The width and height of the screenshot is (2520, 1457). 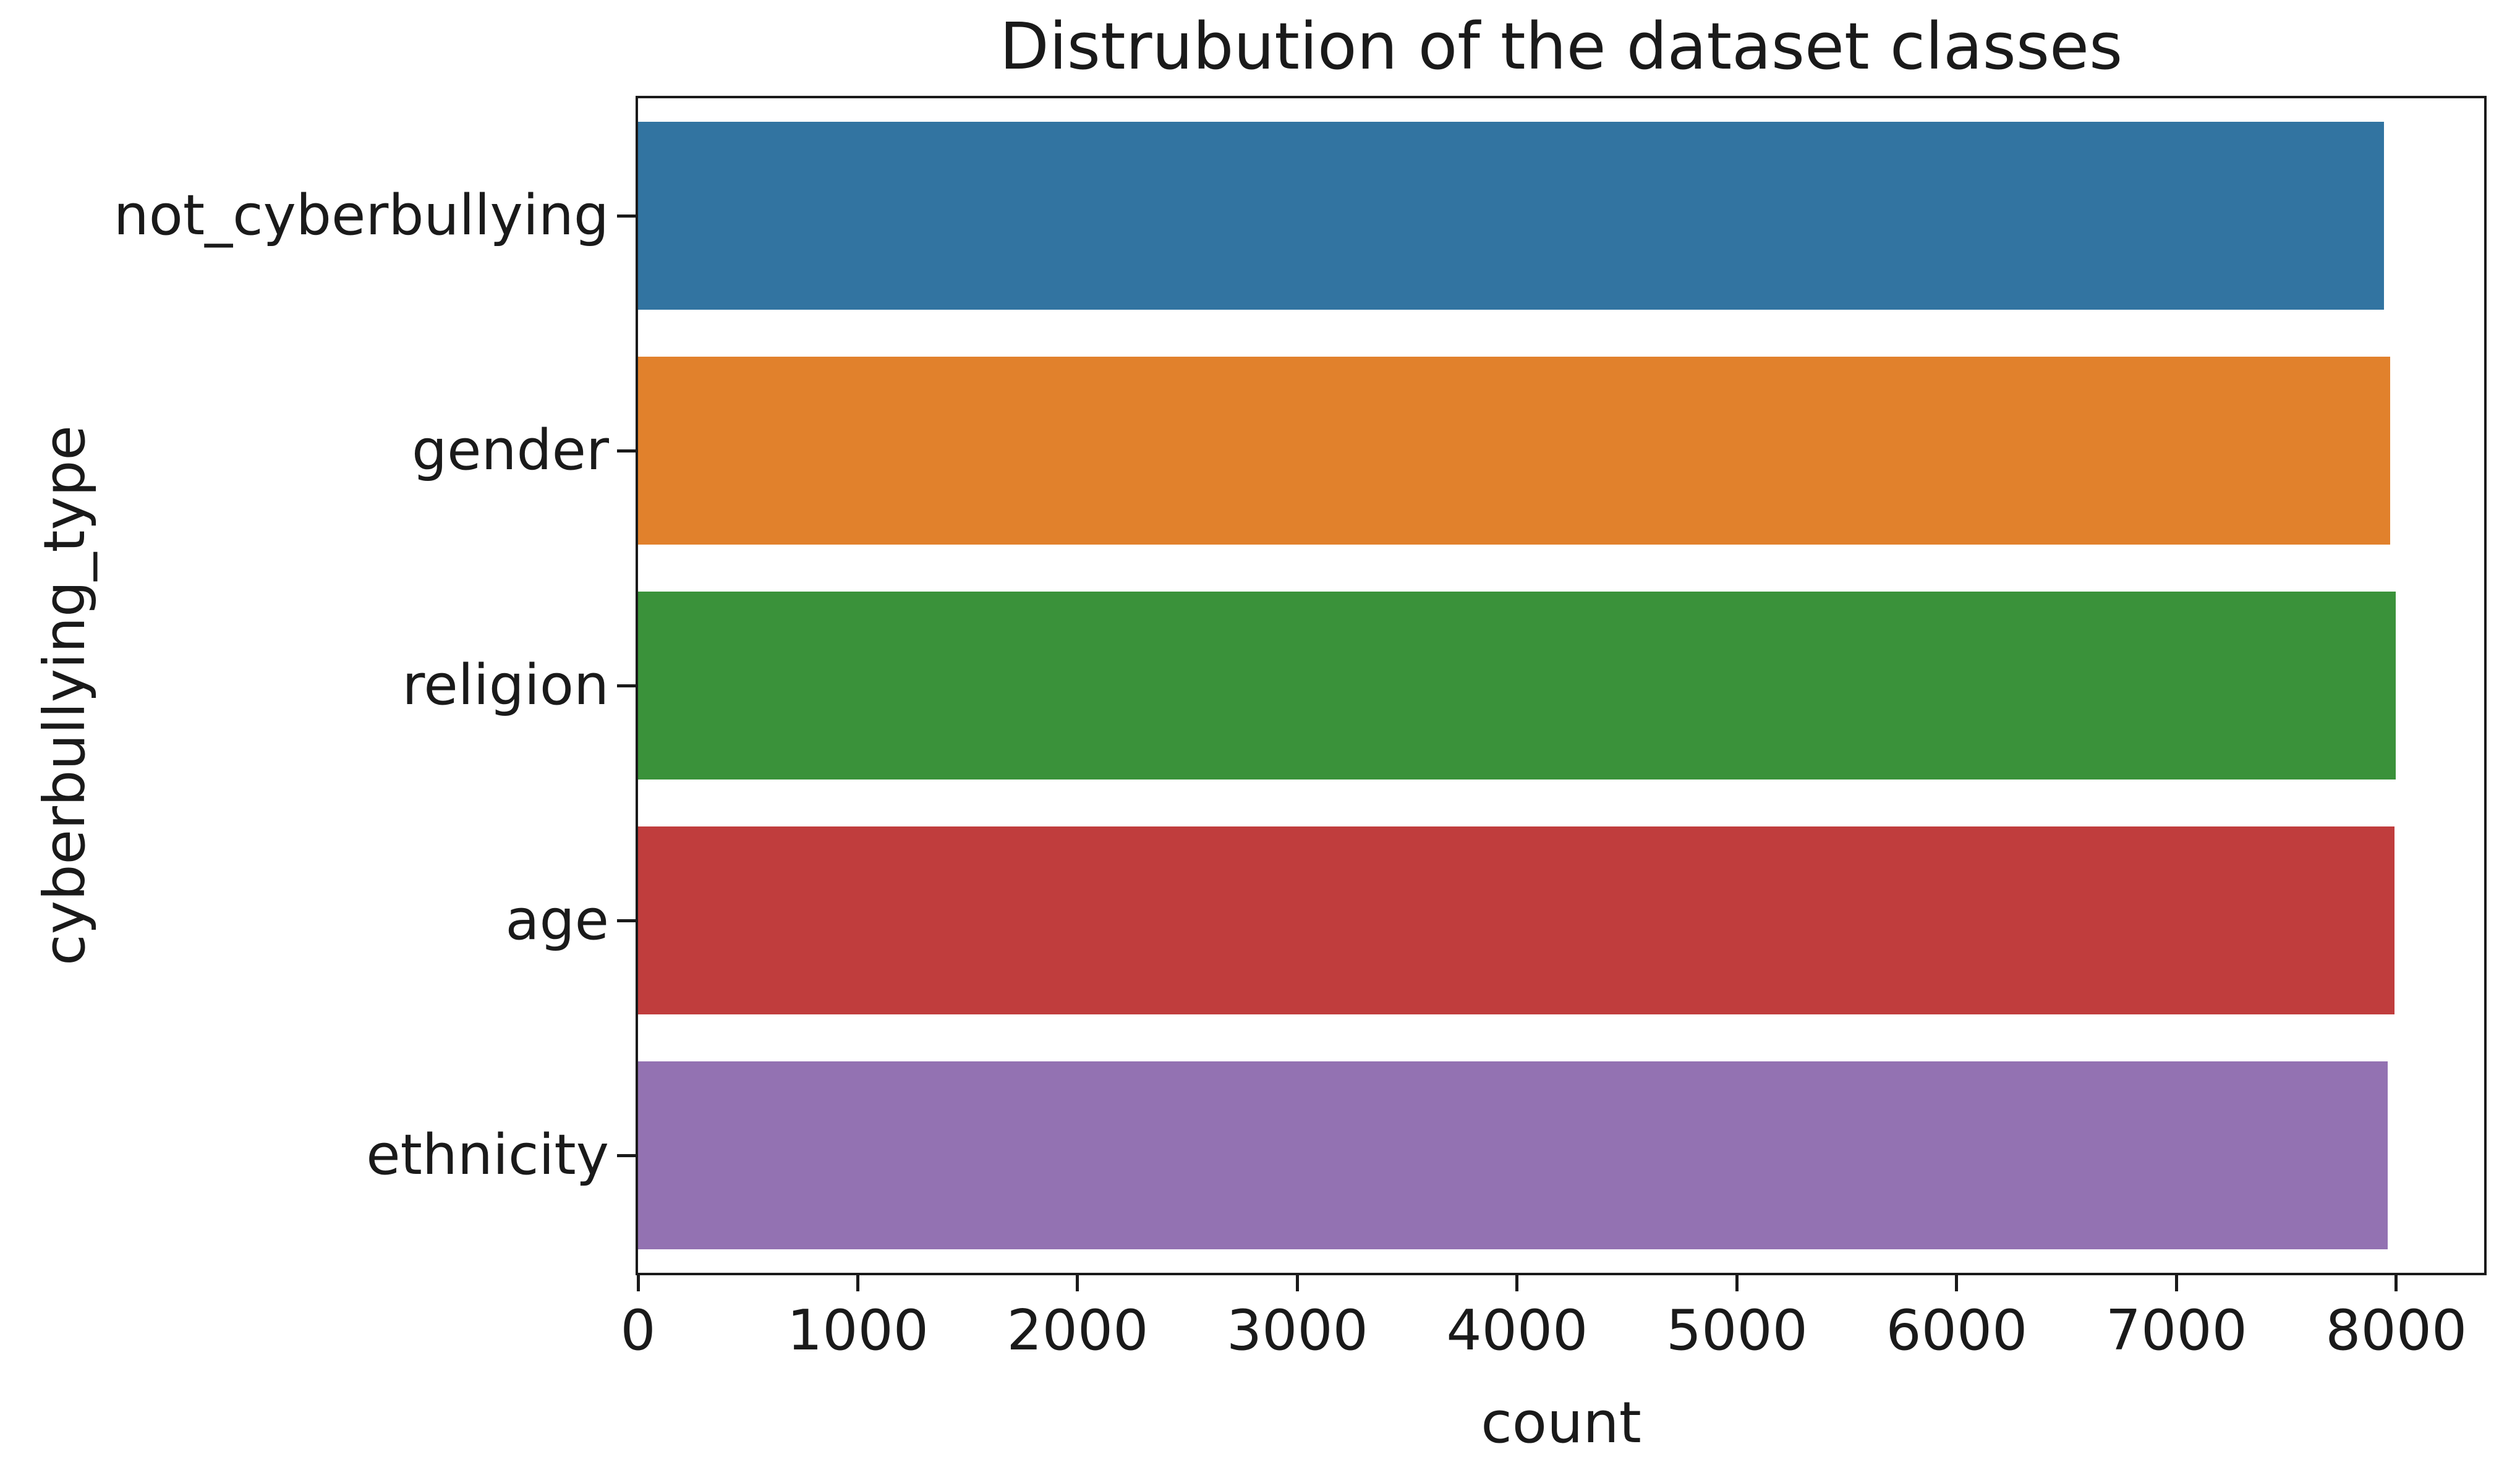 What do you see at coordinates (1957, 1330) in the screenshot?
I see `x-tick-label-6000: 6000` at bounding box center [1957, 1330].